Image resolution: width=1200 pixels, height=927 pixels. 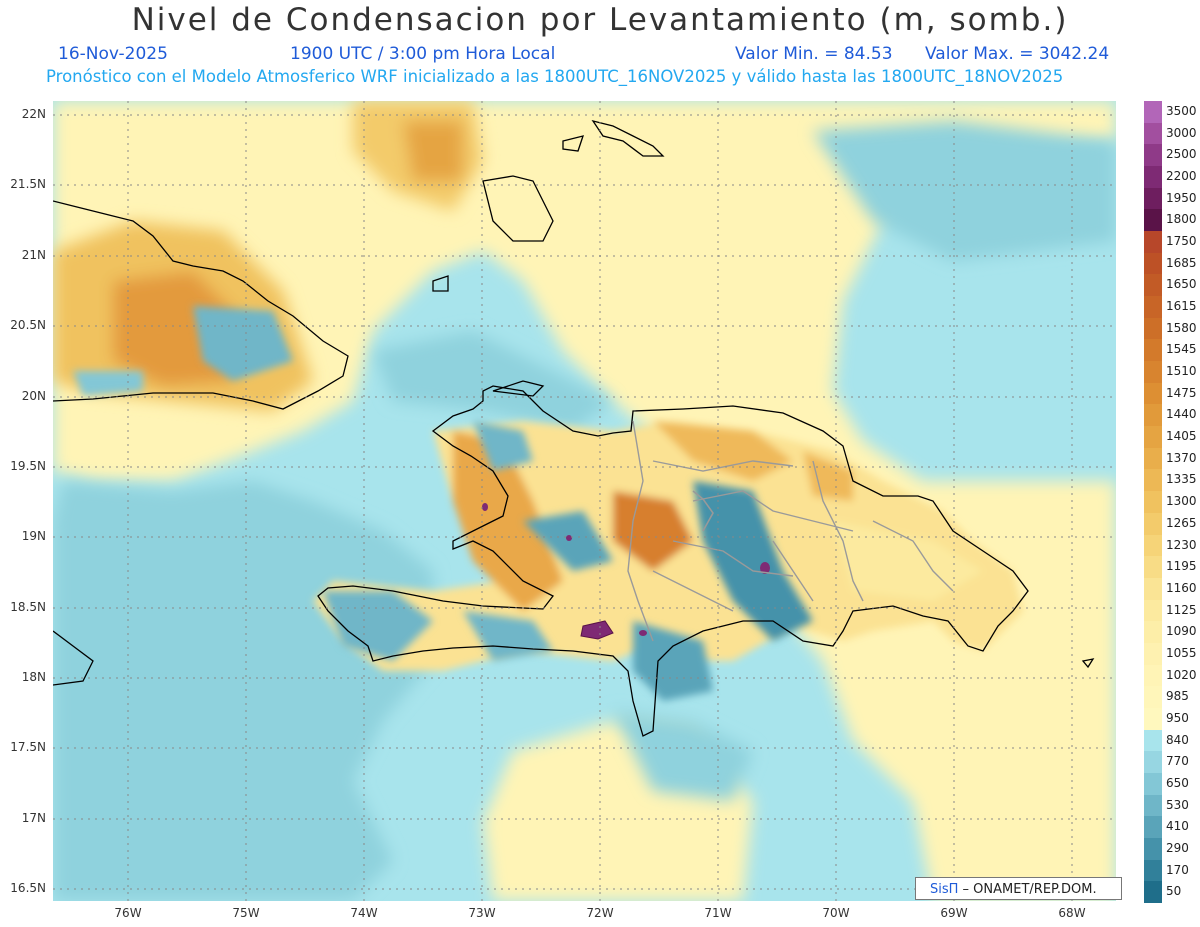 What do you see at coordinates (1177, 847) in the screenshot?
I see `legend-level-label: 290` at bounding box center [1177, 847].